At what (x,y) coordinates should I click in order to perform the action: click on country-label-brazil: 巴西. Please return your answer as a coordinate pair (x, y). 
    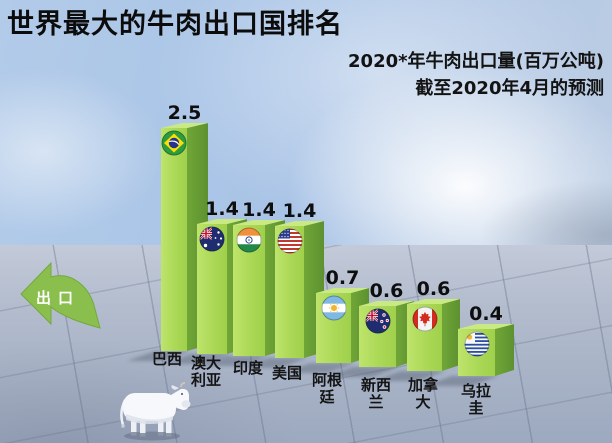
    Looking at the image, I should click on (166, 359).